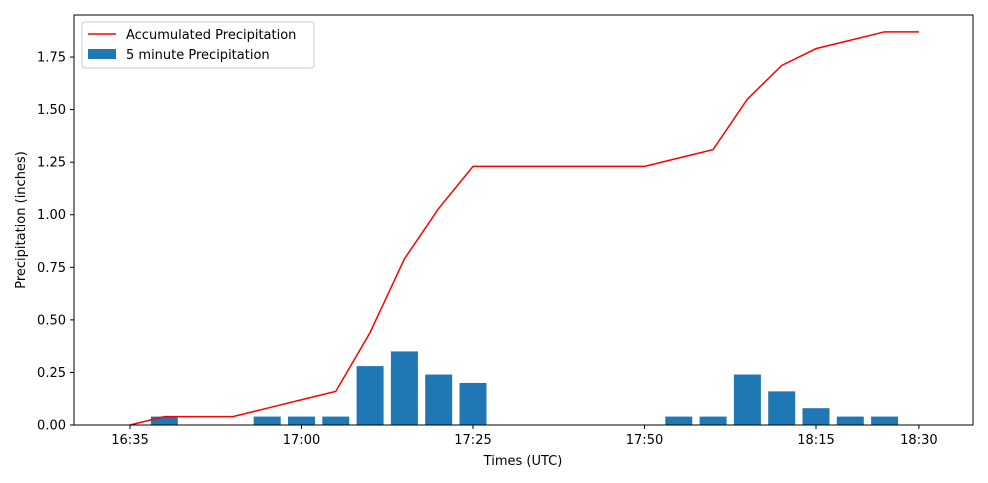 This screenshot has width=988, height=483. I want to click on y-tick-label: 1.75, so click(51, 58).